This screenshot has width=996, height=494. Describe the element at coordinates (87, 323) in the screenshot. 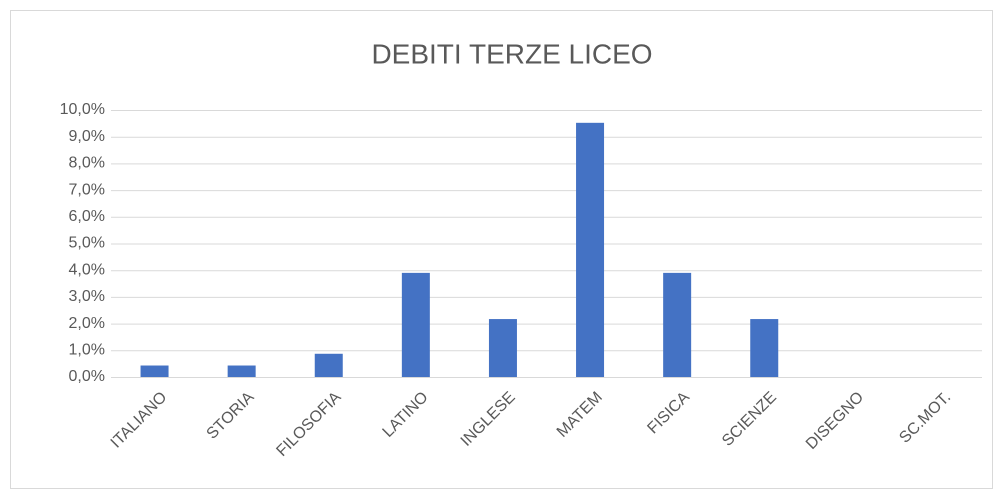

I see `y-tick-label: 2,0%` at that location.